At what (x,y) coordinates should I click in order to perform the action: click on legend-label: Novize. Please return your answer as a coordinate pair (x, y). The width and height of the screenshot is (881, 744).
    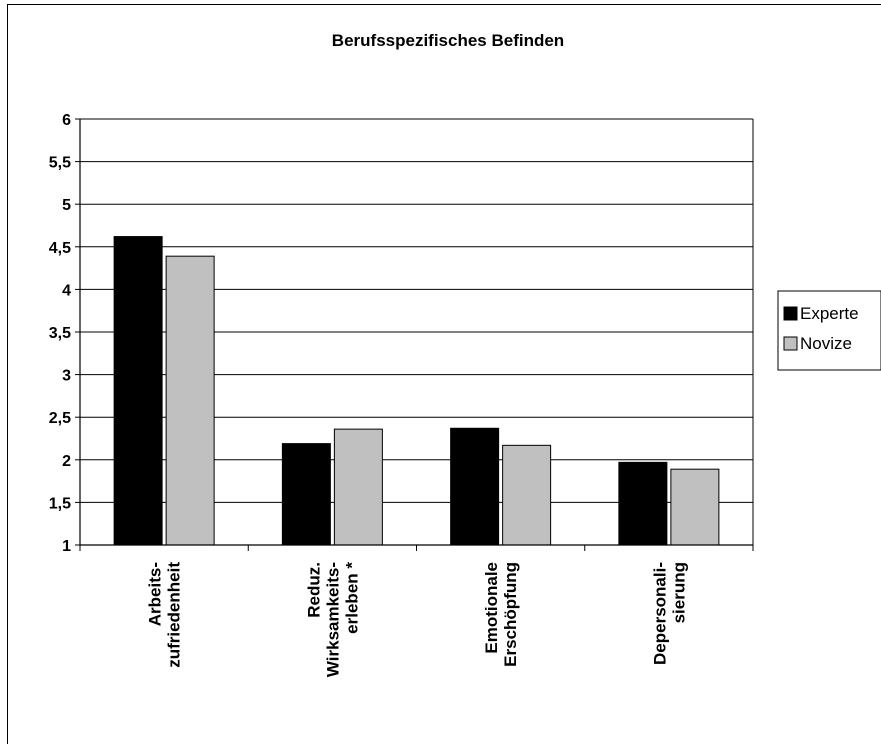
    Looking at the image, I should click on (826, 343).